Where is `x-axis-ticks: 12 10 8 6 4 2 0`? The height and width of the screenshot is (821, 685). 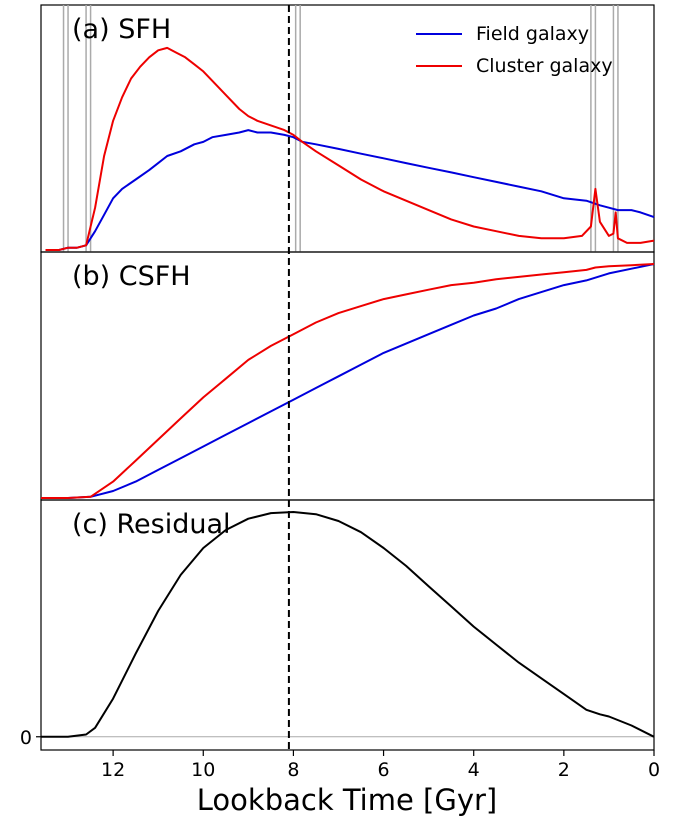 x-axis-ticks: 12 10 8 6 4 2 0 is located at coordinates (380, 765).